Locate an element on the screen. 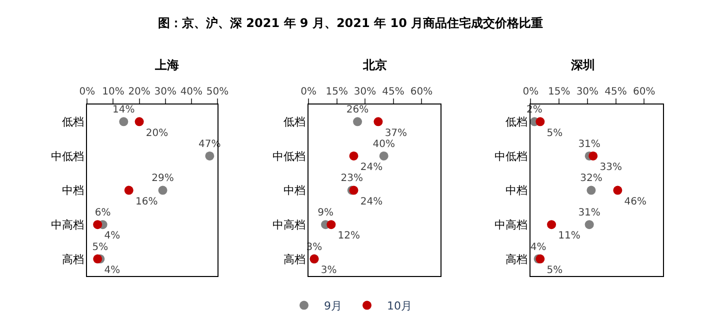 This screenshot has width=704, height=336. data-label: 23% is located at coordinates (351, 178).